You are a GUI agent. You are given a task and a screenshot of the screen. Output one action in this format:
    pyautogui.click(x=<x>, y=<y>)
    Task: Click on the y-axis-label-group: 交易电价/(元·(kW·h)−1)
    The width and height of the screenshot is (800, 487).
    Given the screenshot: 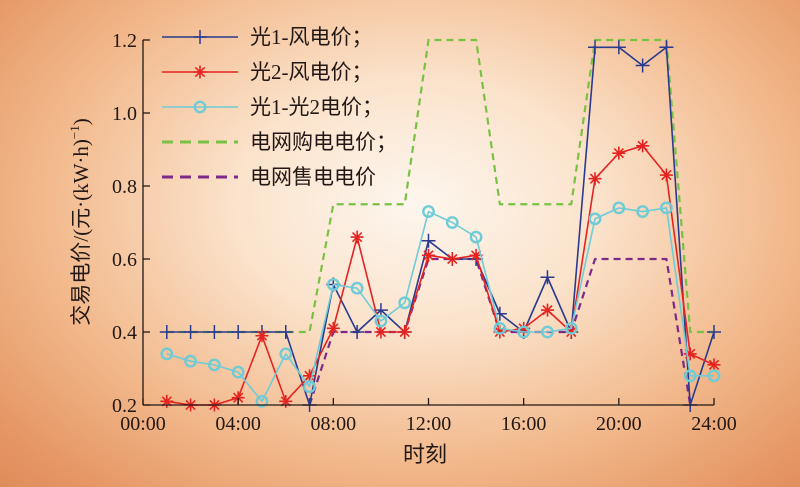 What is the action you would take?
    pyautogui.click(x=80, y=221)
    